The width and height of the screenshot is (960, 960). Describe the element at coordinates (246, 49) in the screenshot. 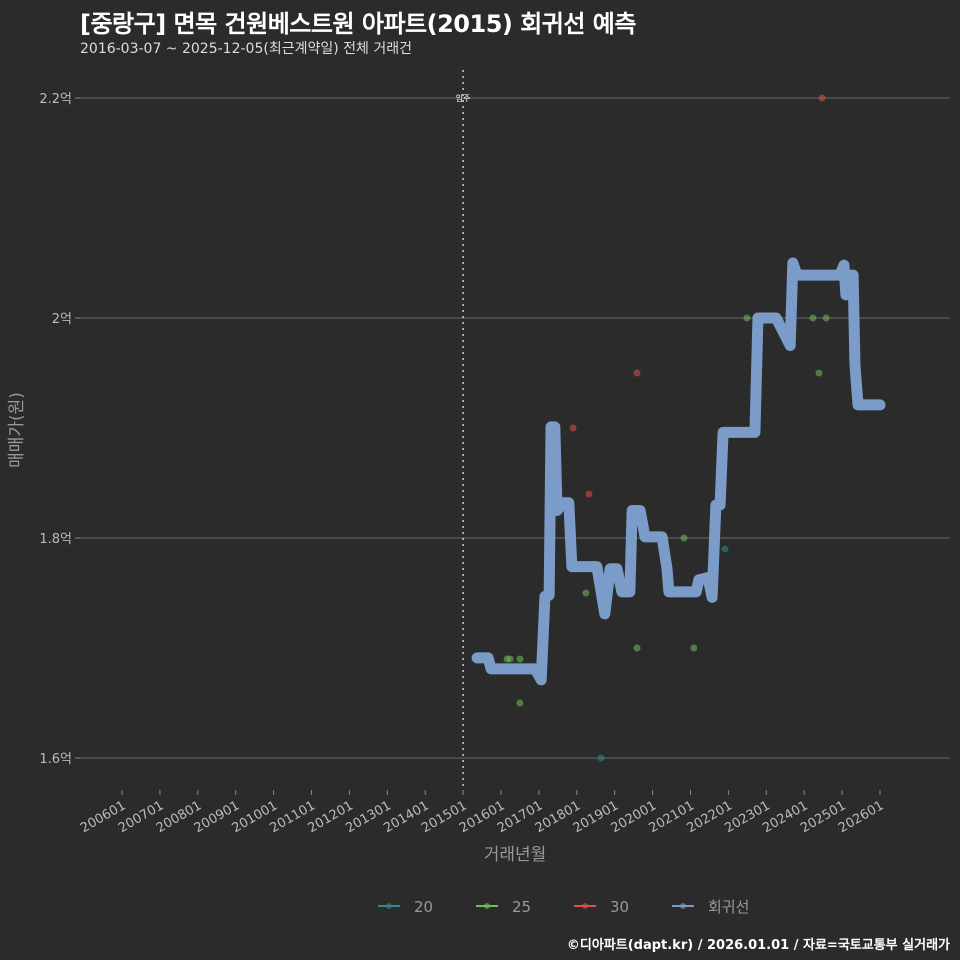

I see `chart-subtitle: 2016-03-07 ~ 2025-12-05(최근계약일) 전체 거래건` at that location.